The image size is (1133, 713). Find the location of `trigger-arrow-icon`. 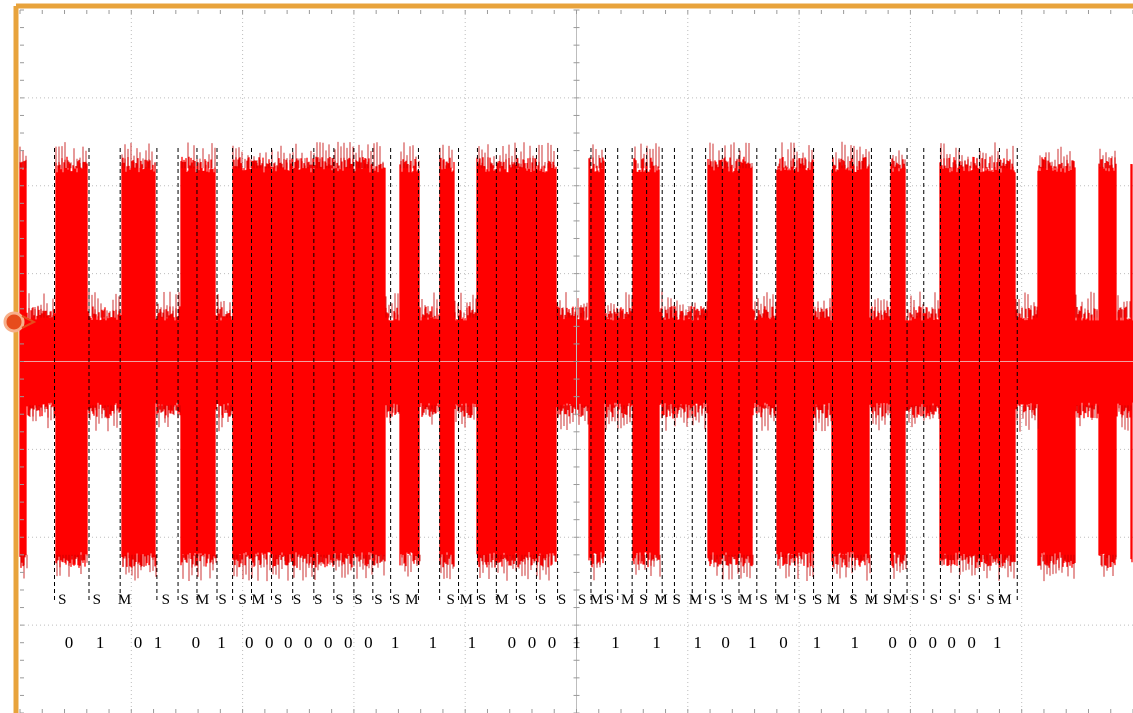

trigger-arrow-icon is located at coordinates (29, 322).